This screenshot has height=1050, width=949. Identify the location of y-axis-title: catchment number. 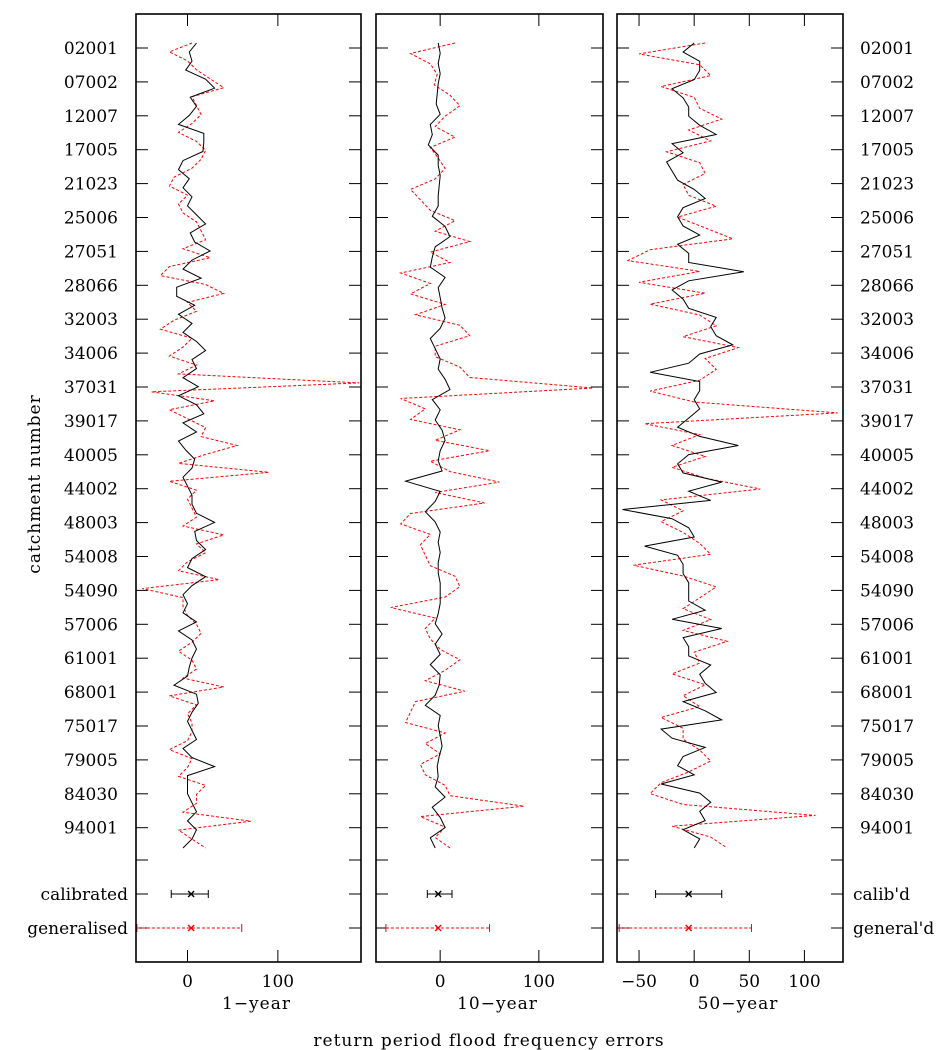
(35, 483).